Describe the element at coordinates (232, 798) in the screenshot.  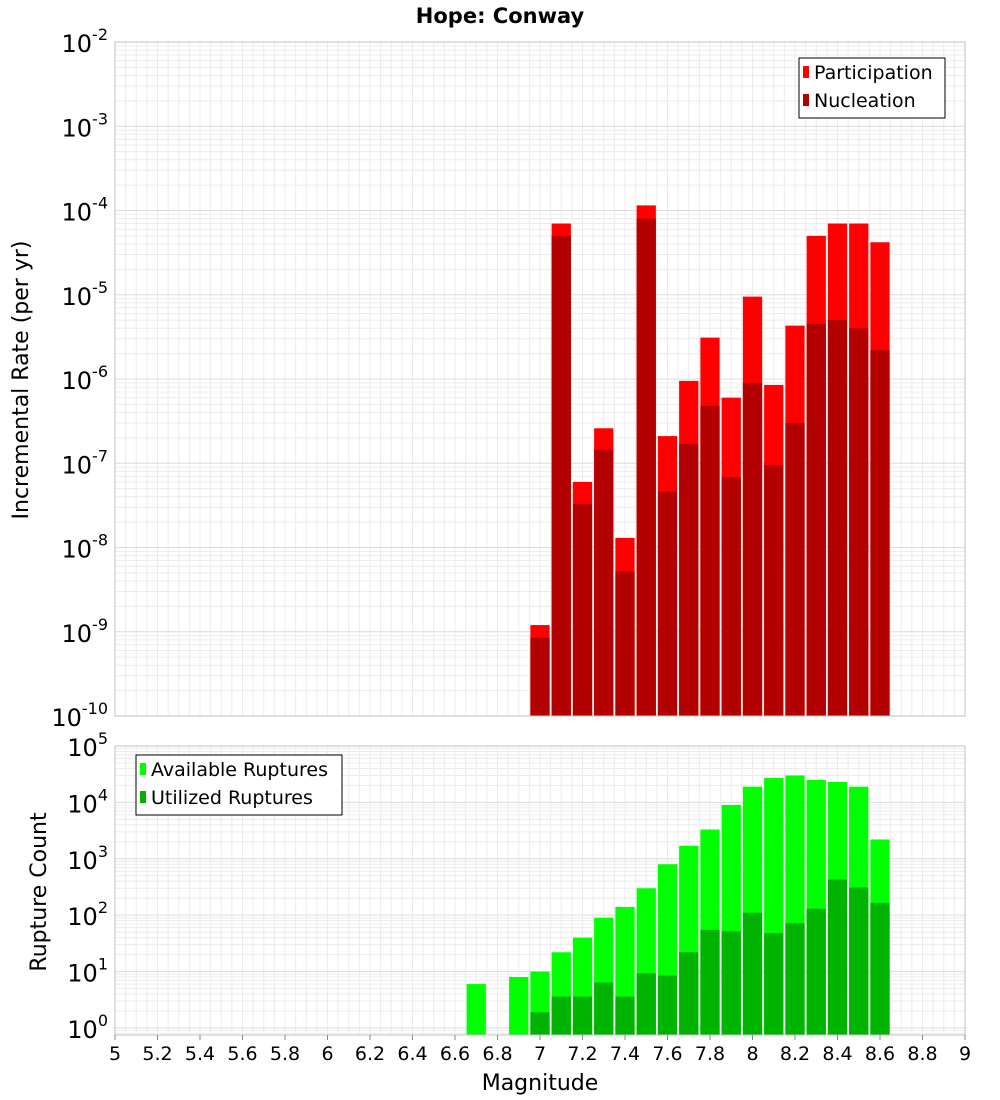
I see `bottom-legend-label: Utilized Ruptures` at that location.